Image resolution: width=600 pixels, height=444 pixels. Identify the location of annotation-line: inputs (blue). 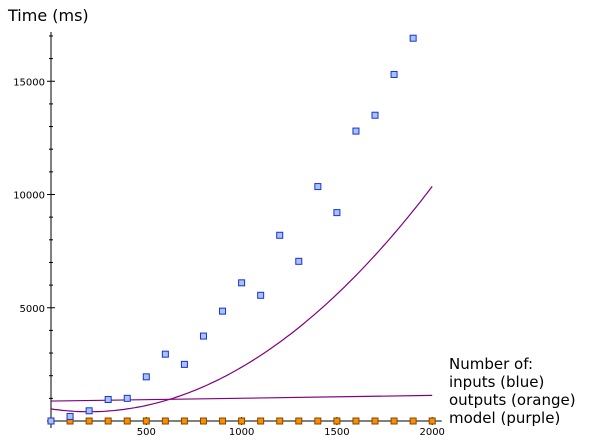
(496, 382).